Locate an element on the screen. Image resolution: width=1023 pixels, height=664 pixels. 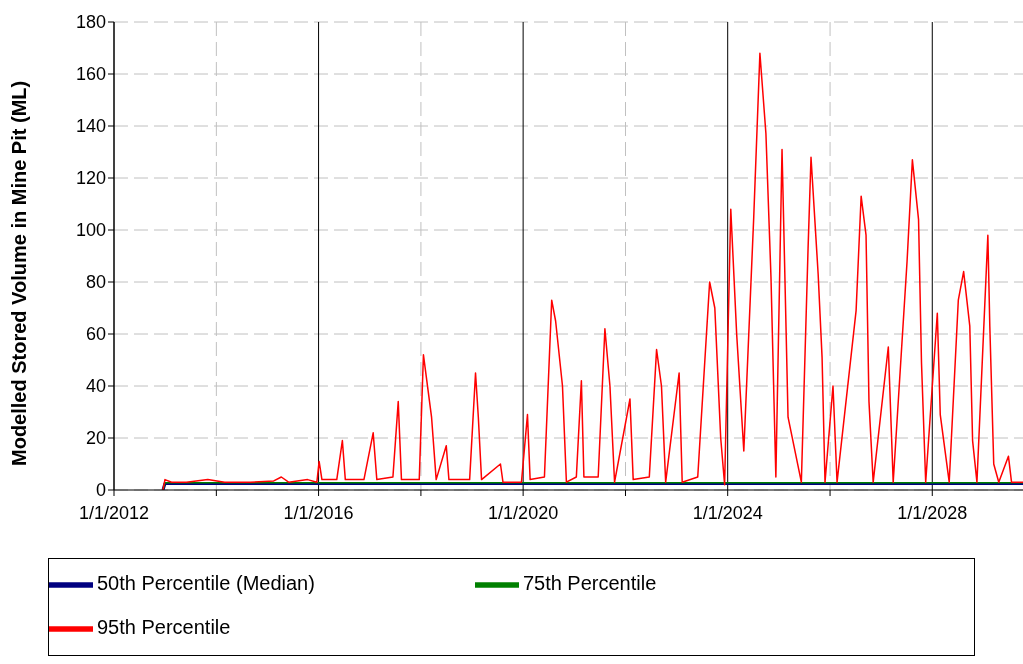
x-tick-label: 1/1/2012 is located at coordinates (114, 512).